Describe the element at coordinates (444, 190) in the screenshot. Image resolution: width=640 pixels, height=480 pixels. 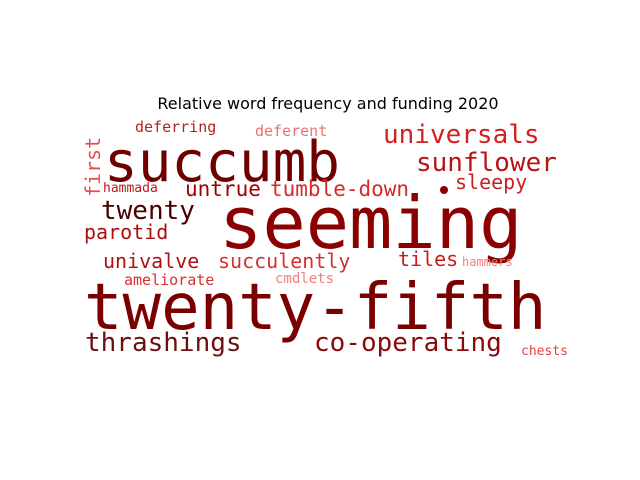
I see `stray-dot` at that location.